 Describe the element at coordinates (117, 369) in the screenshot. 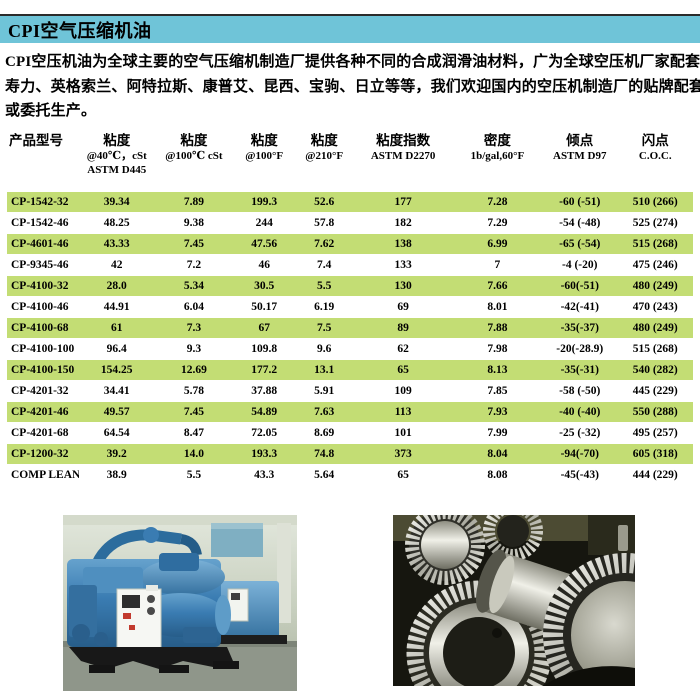

I see `value-cell: 154.25` at that location.